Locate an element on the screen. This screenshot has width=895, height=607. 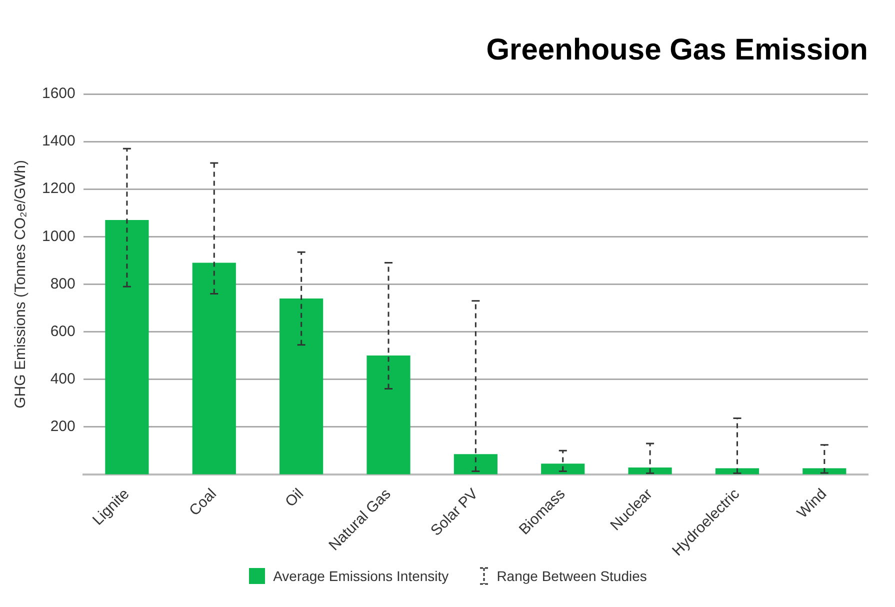
y-tick-label: 1400 is located at coordinates (59, 141).